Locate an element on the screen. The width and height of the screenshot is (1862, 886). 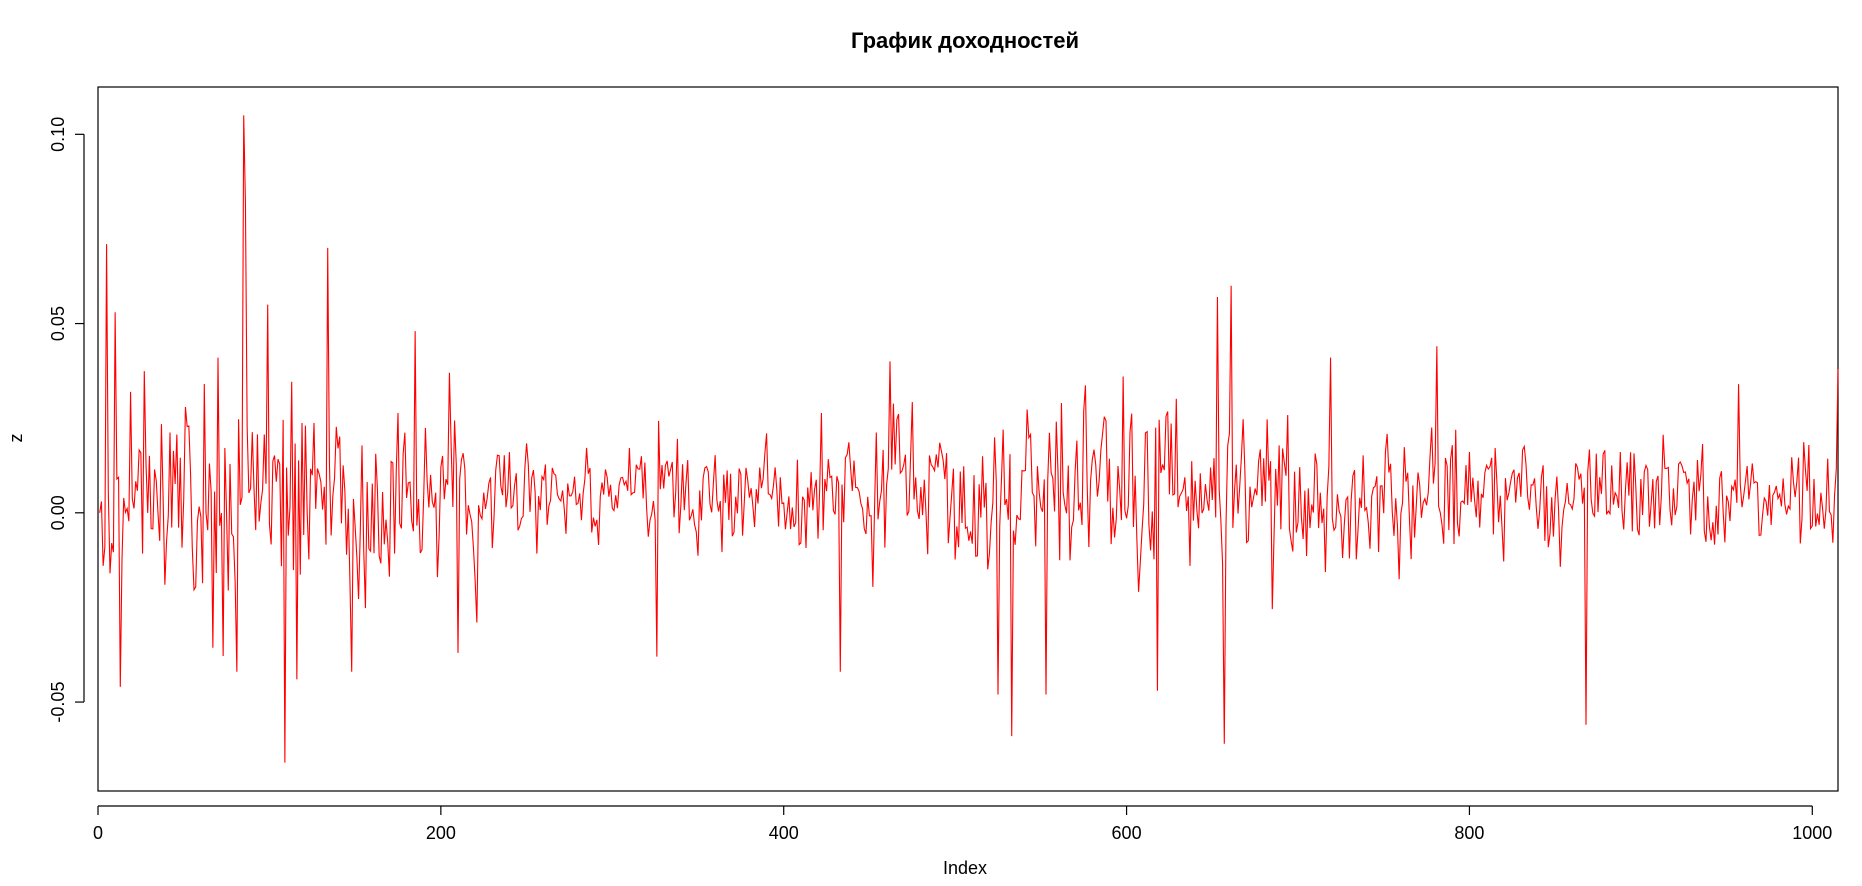
x-tick-label: 200 is located at coordinates (441, 833).